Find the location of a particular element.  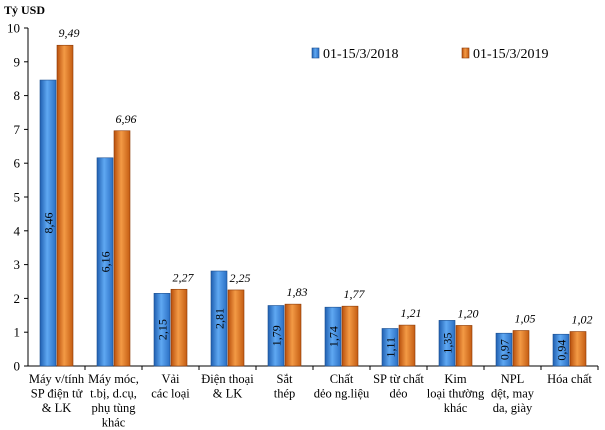

category-label: Chất dẻo ng.liệu is located at coordinates (342, 386).